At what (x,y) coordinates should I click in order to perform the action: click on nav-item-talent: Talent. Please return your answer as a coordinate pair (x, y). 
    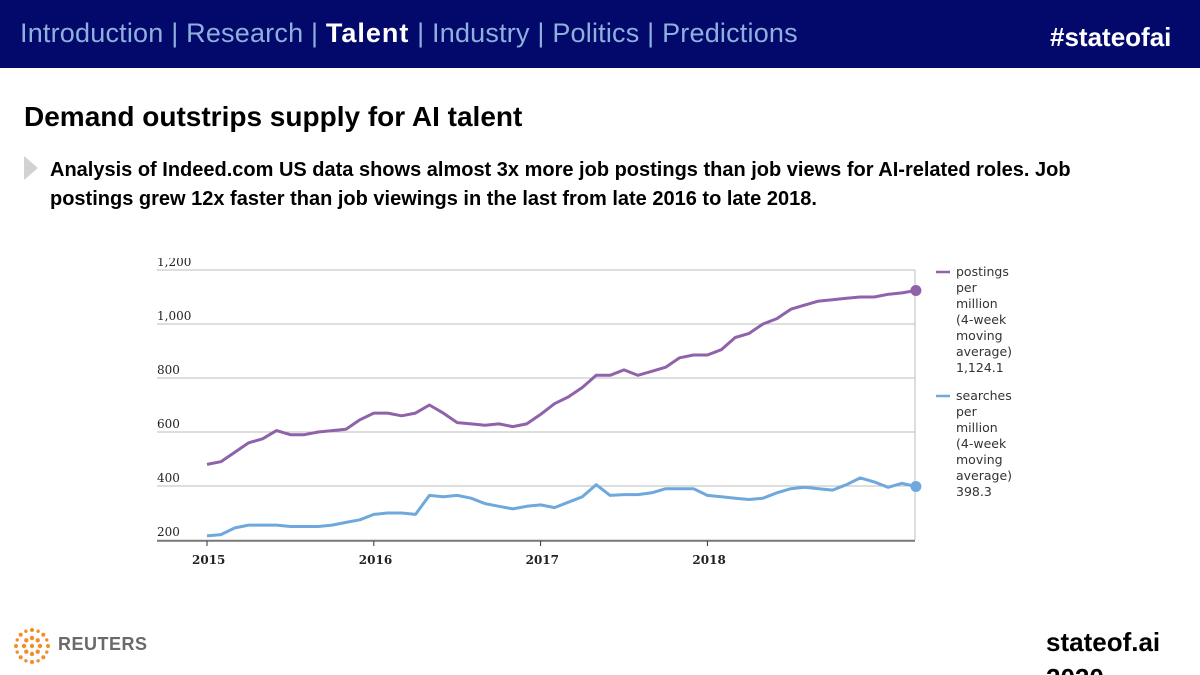
    Looking at the image, I should click on (367, 33).